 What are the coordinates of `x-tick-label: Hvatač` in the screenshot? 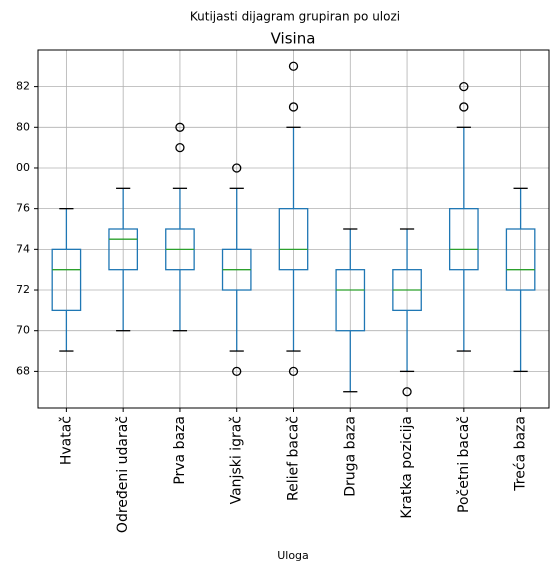 It's located at (66, 440).